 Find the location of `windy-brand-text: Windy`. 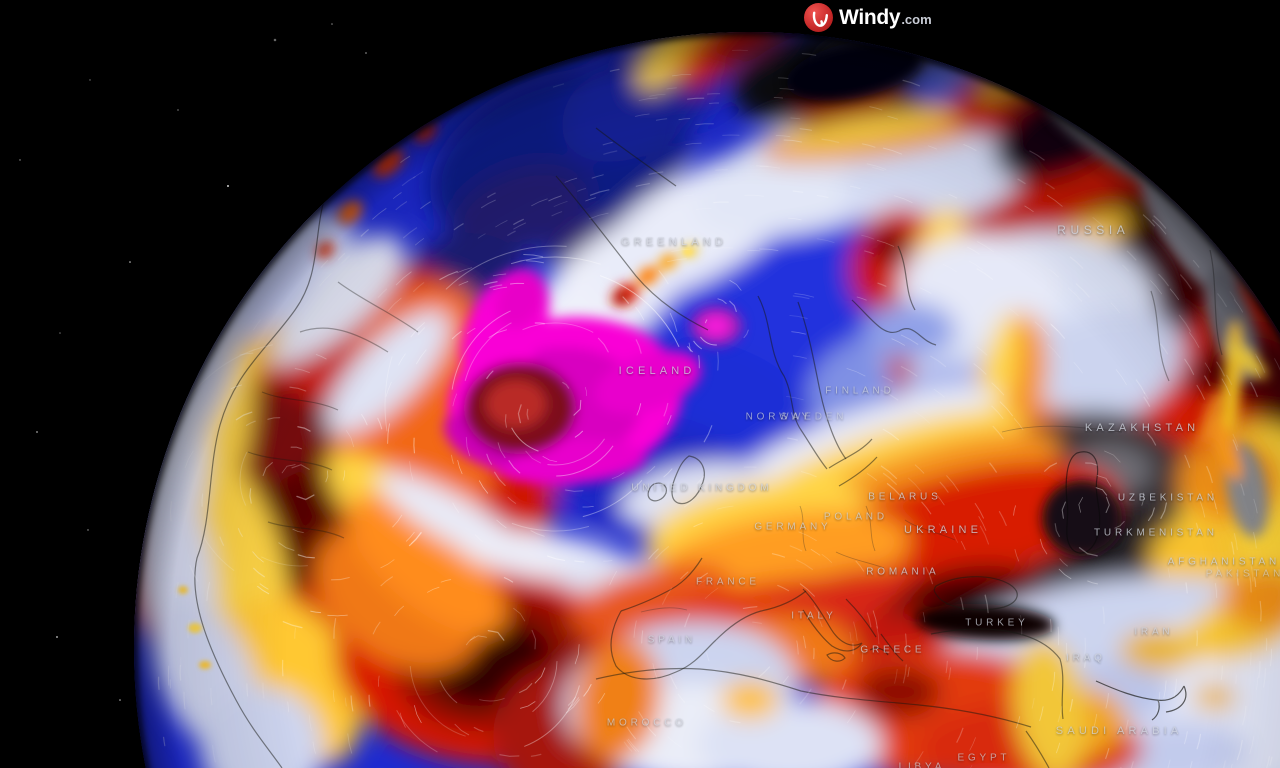

windy-brand-text: Windy is located at coordinates (870, 17).